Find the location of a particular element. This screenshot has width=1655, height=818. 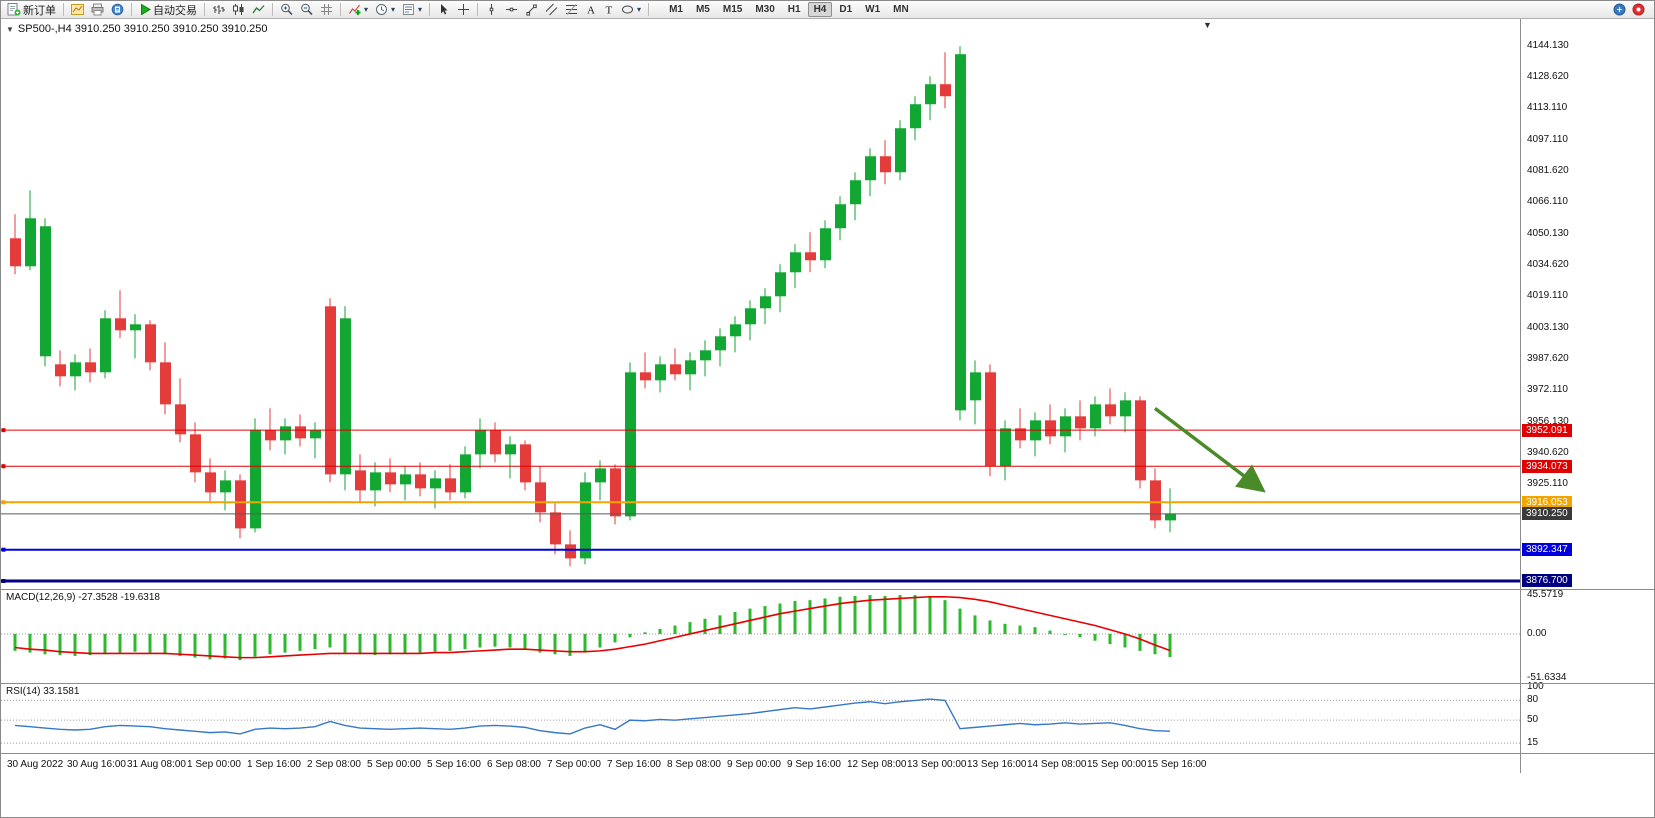

indicators-button: ▾ is located at coordinates (358, 10).